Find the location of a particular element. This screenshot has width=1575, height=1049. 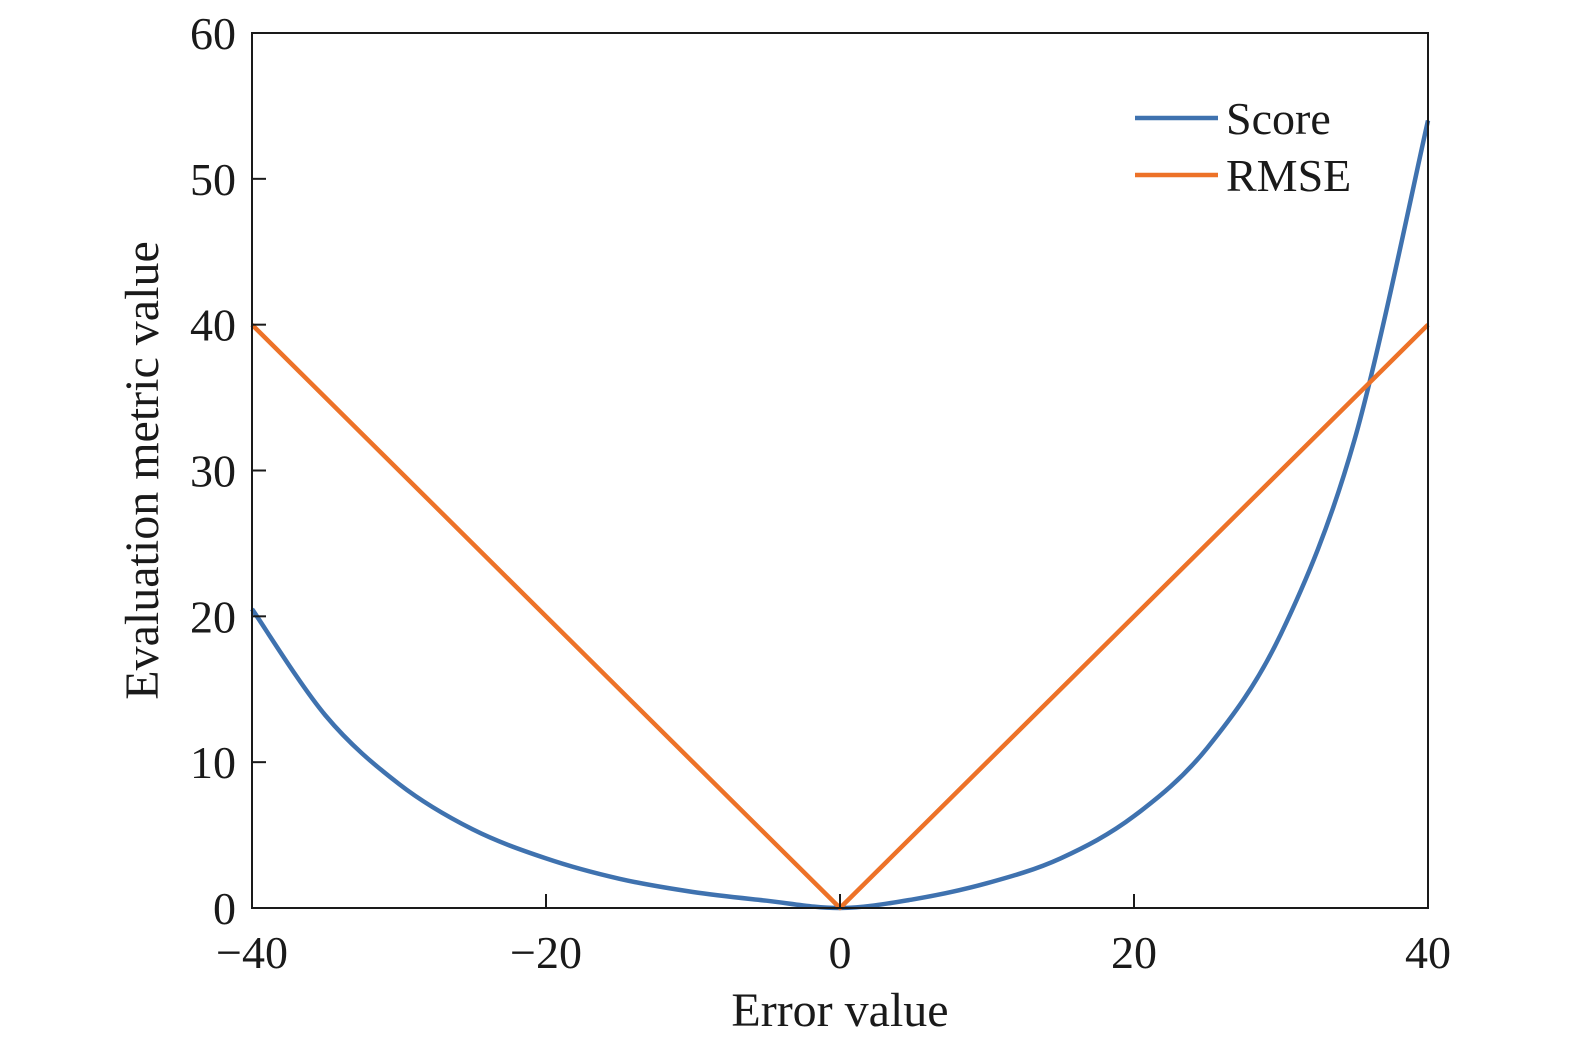

y-tick-label: 30 is located at coordinates (213, 471).